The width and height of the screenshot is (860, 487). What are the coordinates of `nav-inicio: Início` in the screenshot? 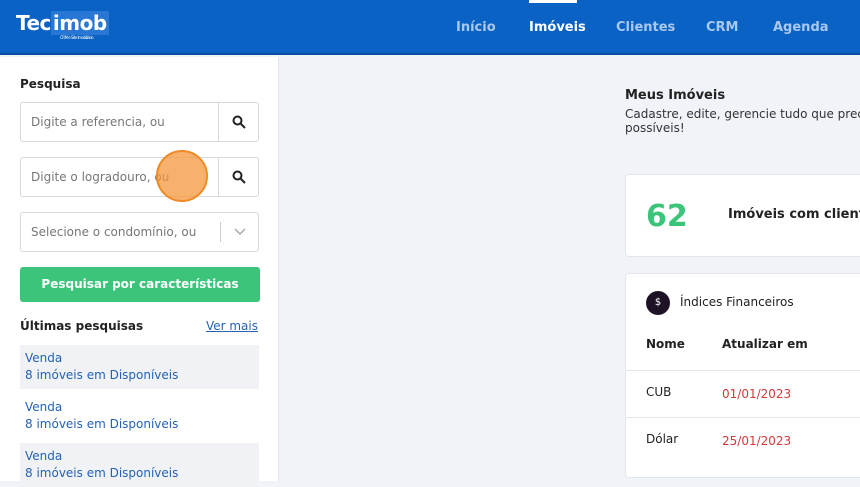 It's located at (476, 27).